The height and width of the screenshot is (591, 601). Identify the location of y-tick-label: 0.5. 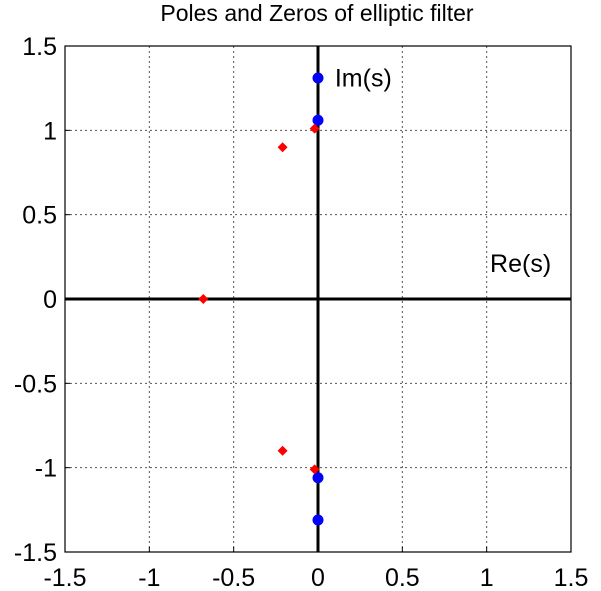
(39, 216).